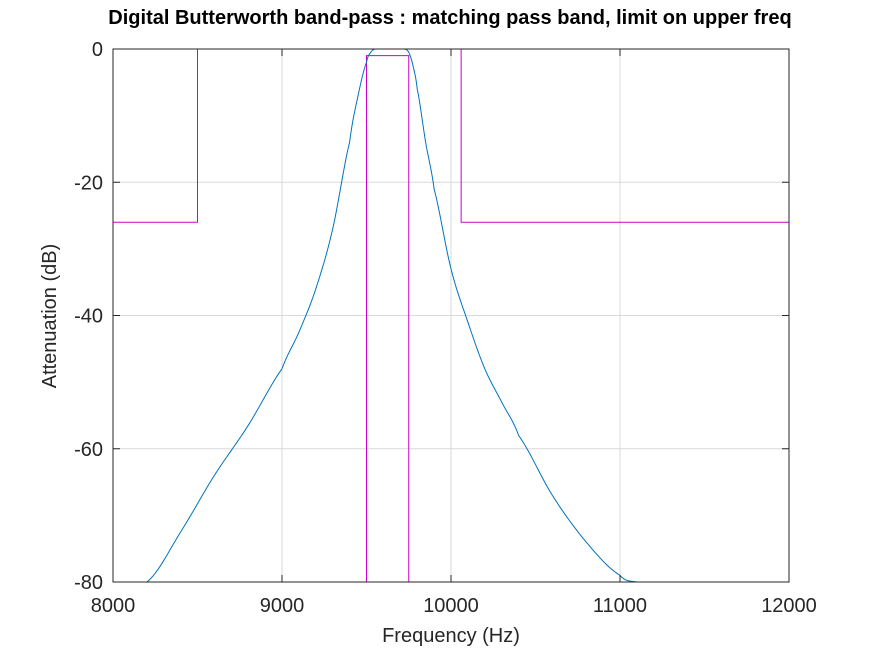  Describe the element at coordinates (789, 606) in the screenshot. I see `x-tick-label: 12000` at that location.